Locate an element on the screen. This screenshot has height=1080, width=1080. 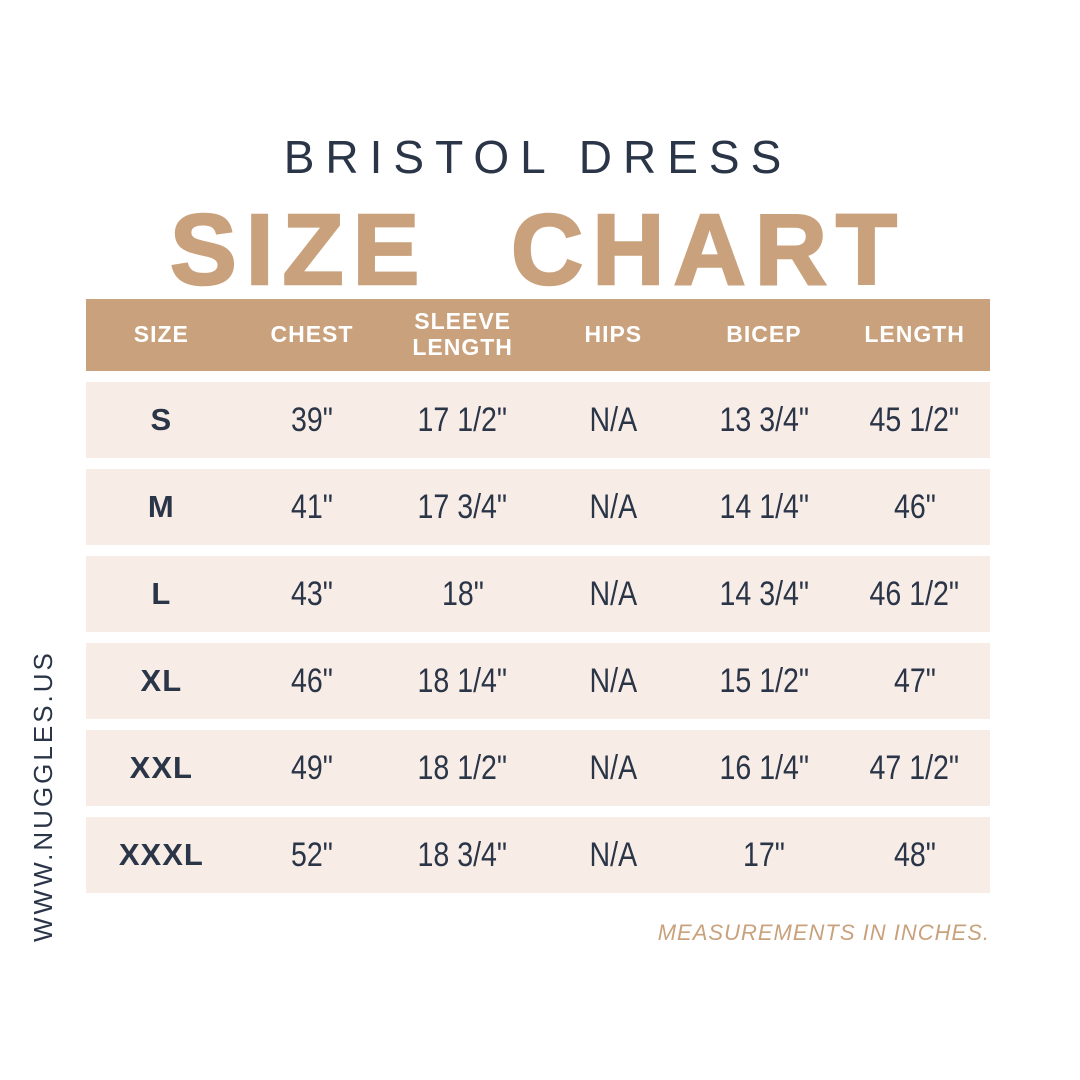
length-cell: 47" is located at coordinates (914, 681).